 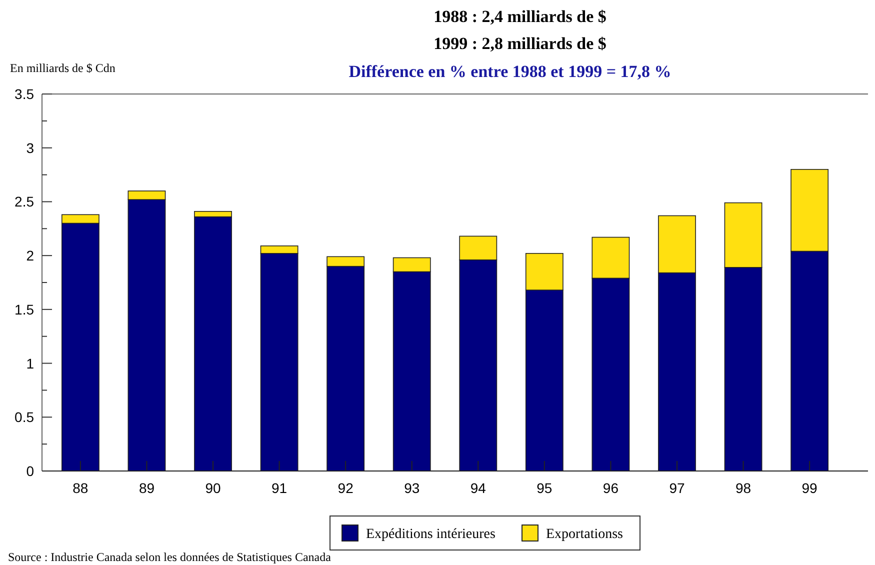 What do you see at coordinates (520, 16) in the screenshot?
I see `chart-title: 1988 : 2,4 milliards de $` at bounding box center [520, 16].